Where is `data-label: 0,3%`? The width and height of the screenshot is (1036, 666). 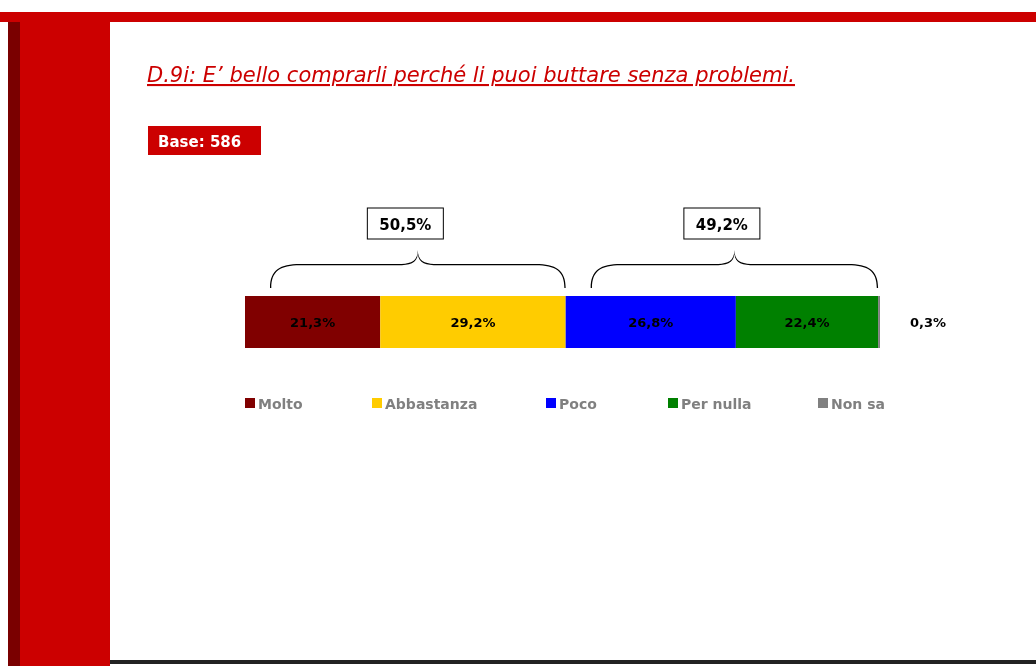 data-label: 0,3% is located at coordinates (928, 322).